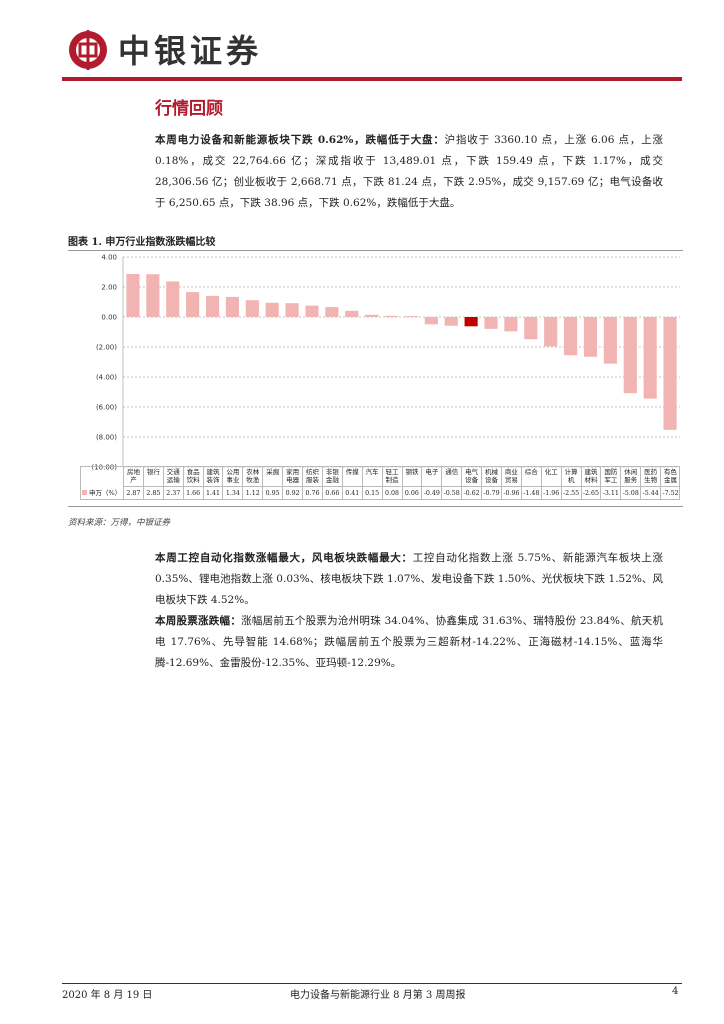  What do you see at coordinates (510, 476) in the screenshot?
I see `x-tick-label: 商业贸易` at bounding box center [510, 476].